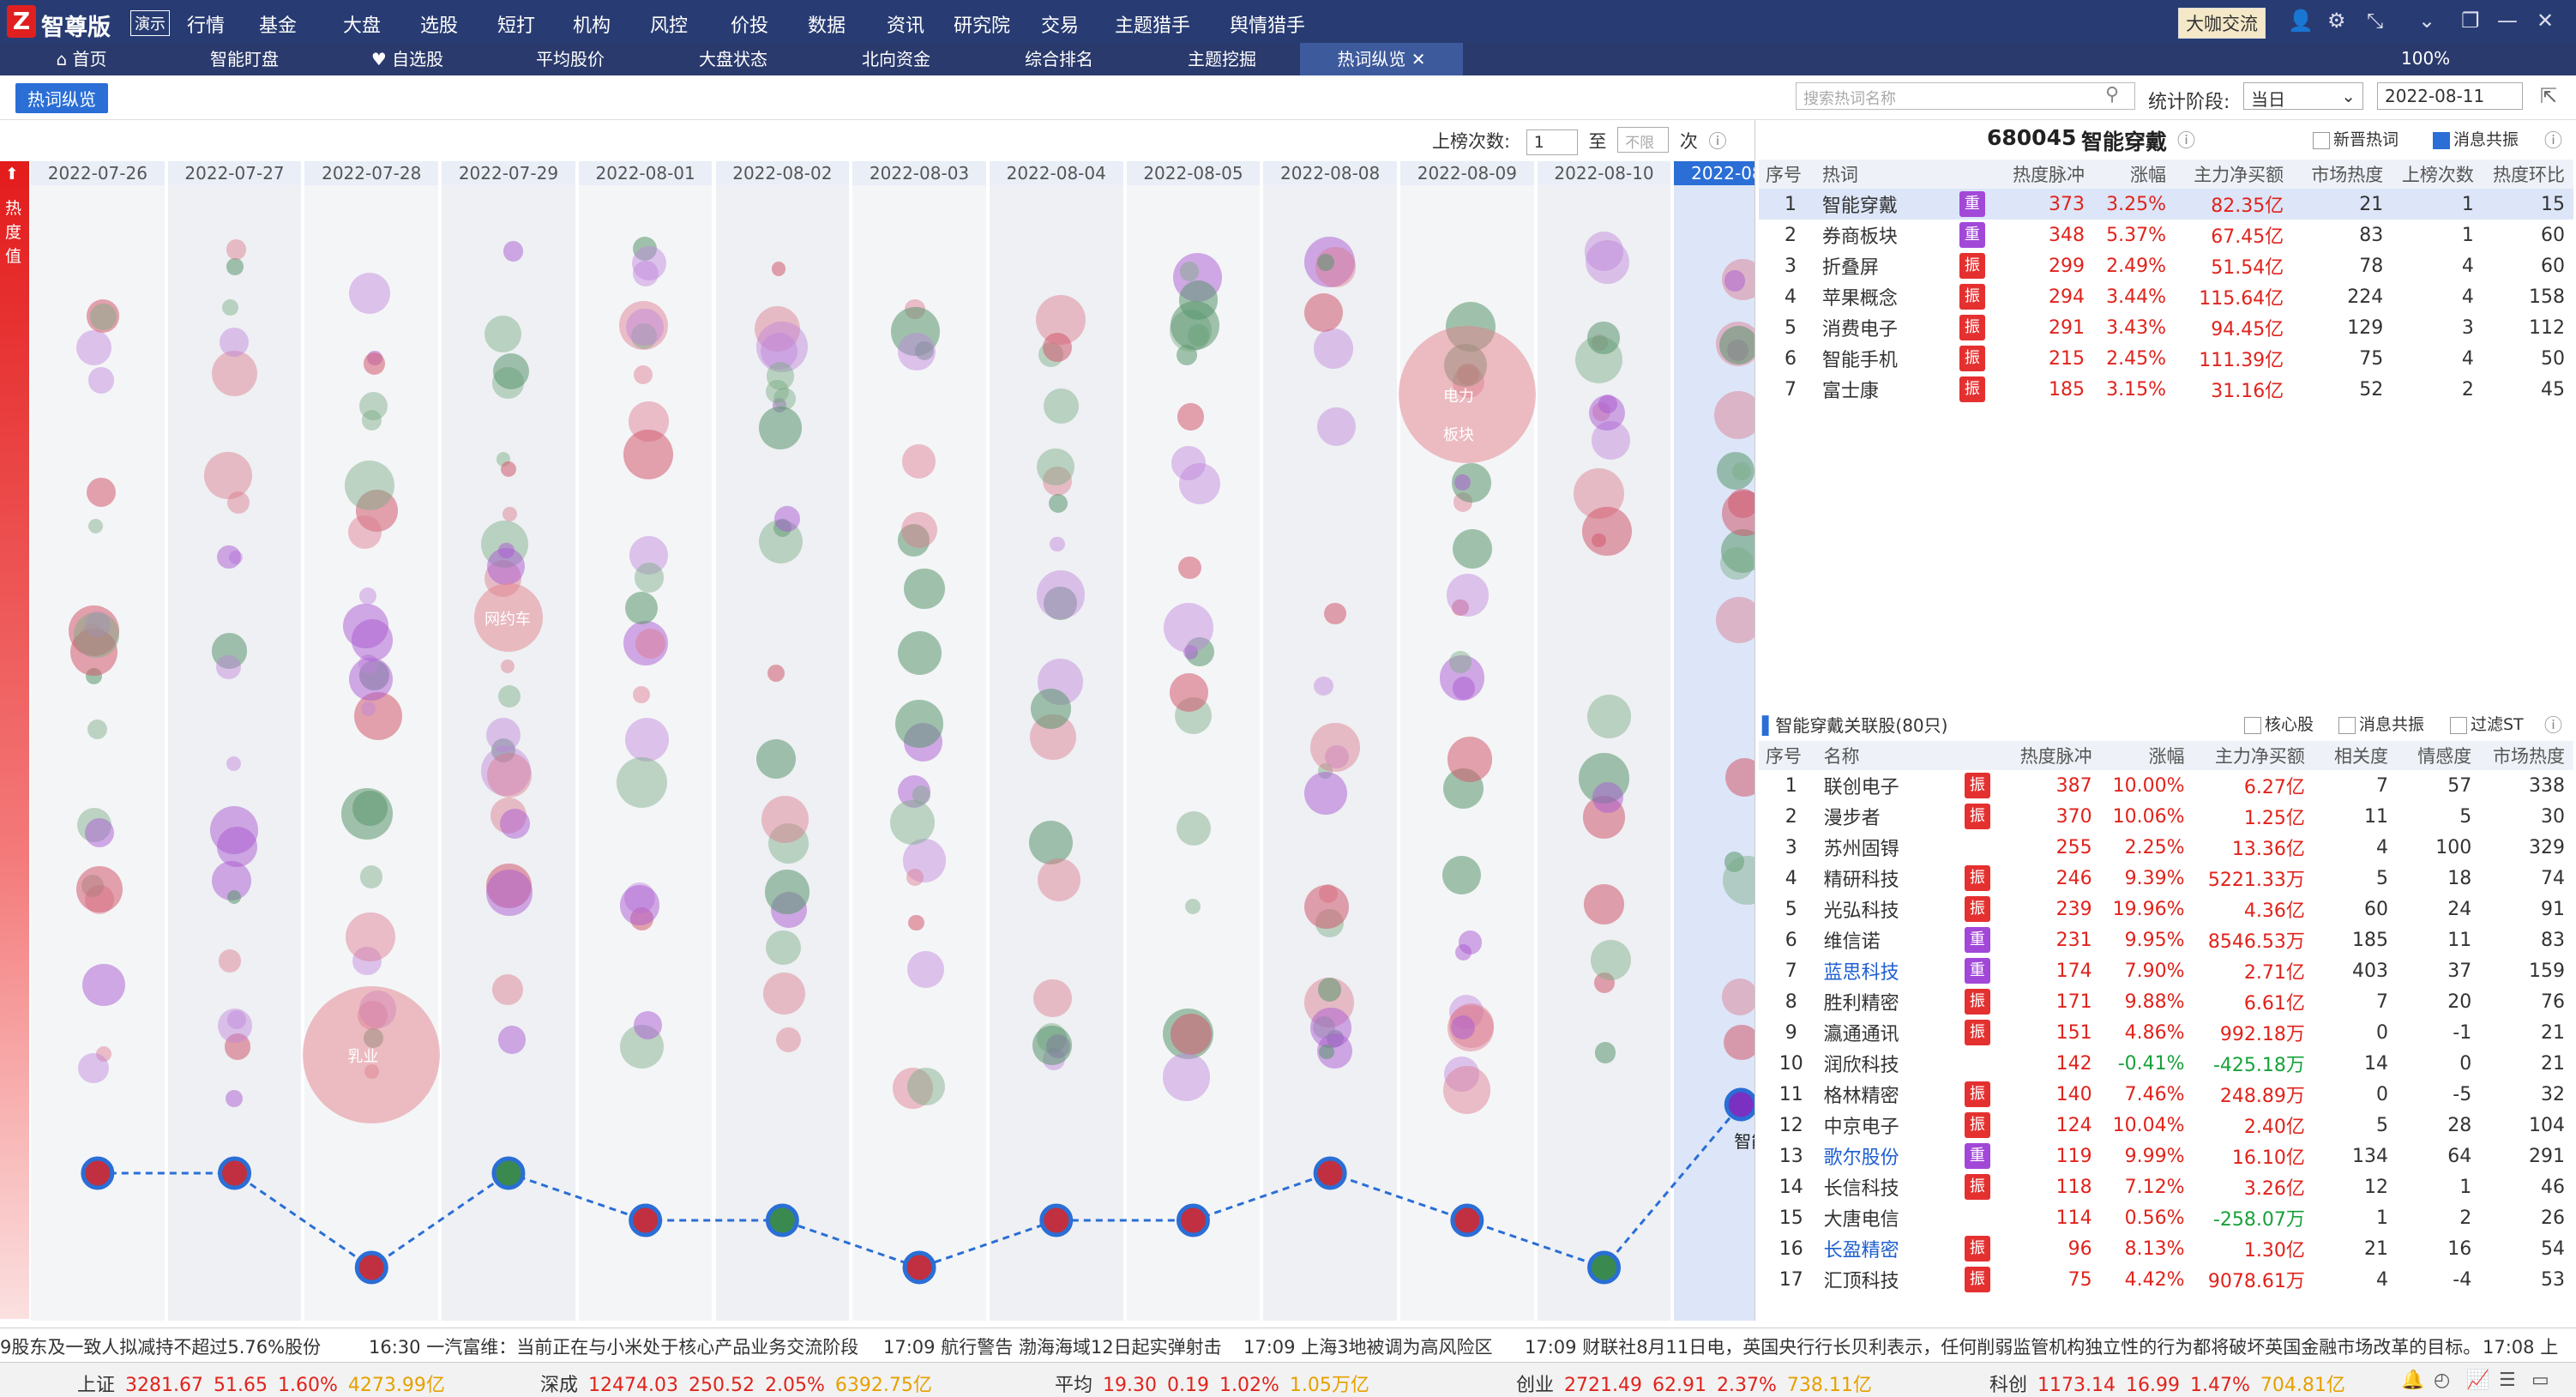  I want to click on menu-item: 选股, so click(439, 26).